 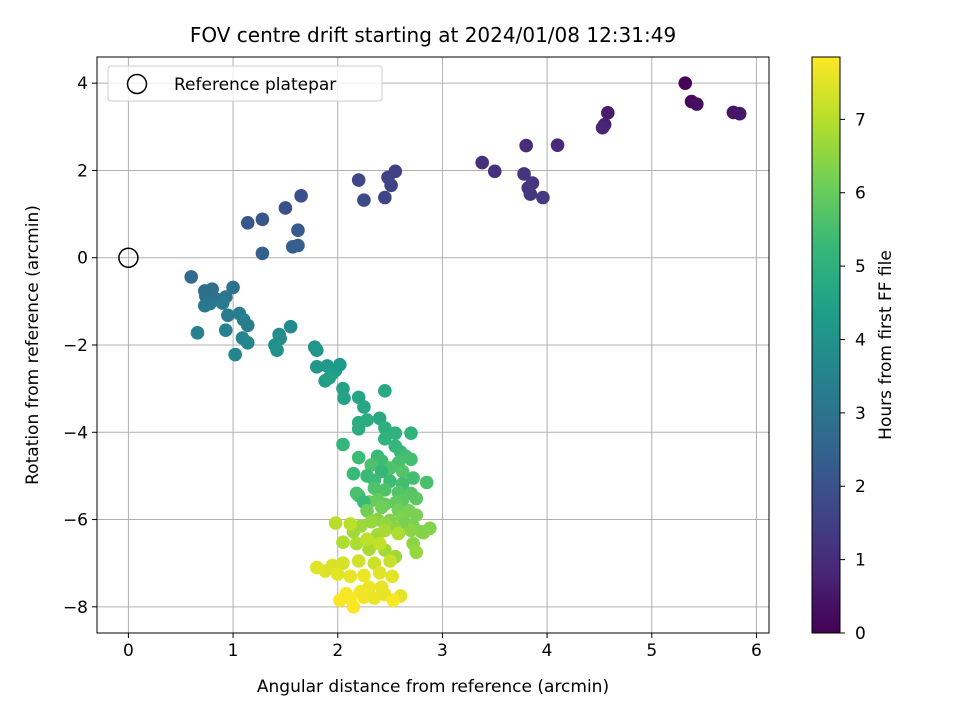 I want to click on colorbar-tick-label: 0, so click(x=860, y=634).